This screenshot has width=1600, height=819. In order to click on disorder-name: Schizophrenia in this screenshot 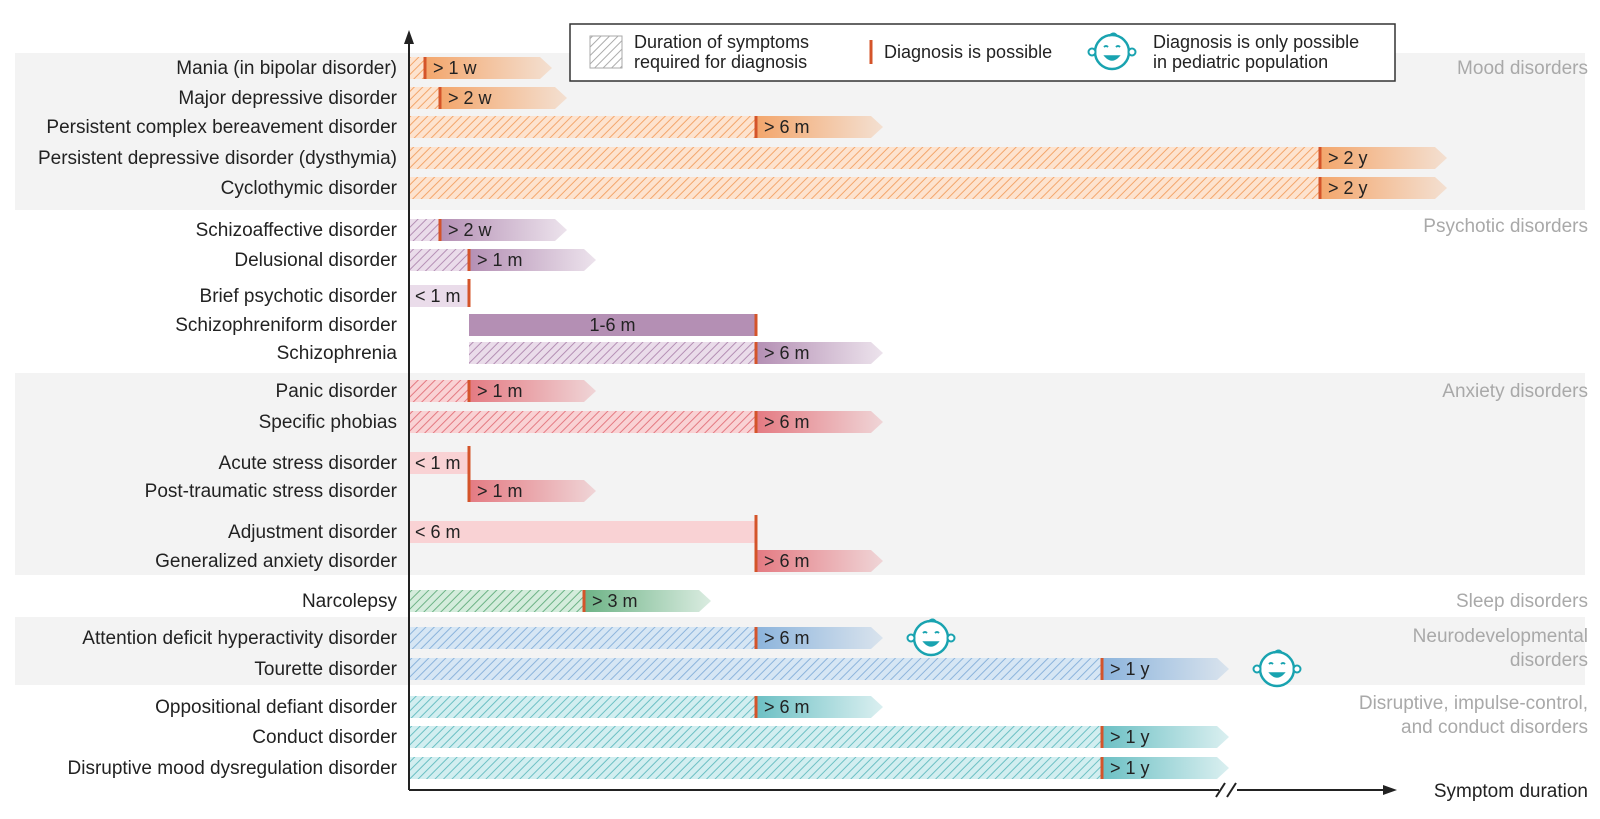, I will do `click(337, 353)`.